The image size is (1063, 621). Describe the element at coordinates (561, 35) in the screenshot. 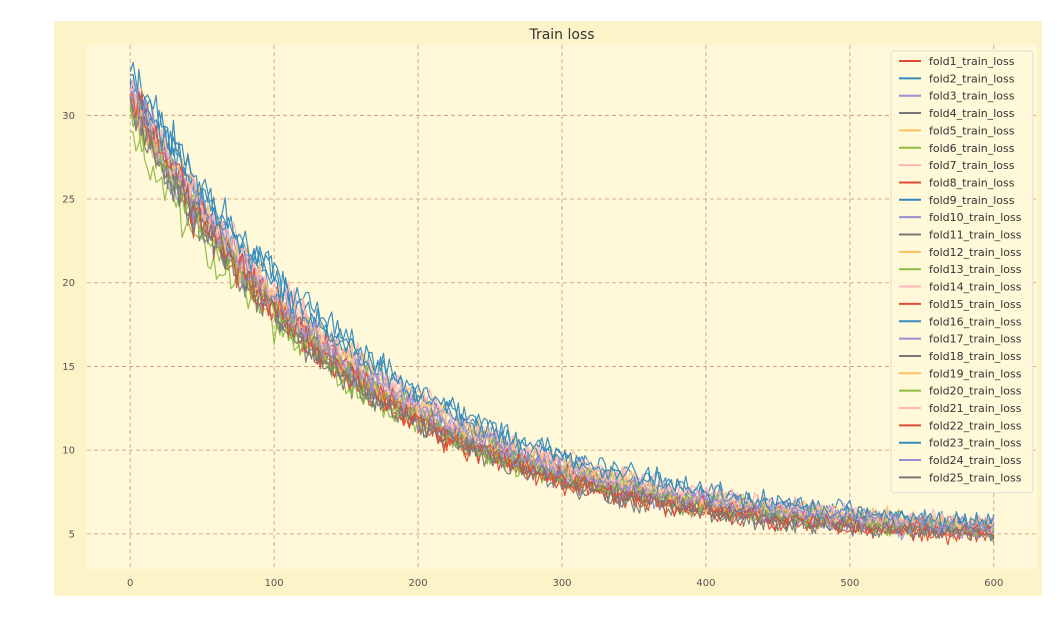

I see `chart-title: Train loss` at that location.